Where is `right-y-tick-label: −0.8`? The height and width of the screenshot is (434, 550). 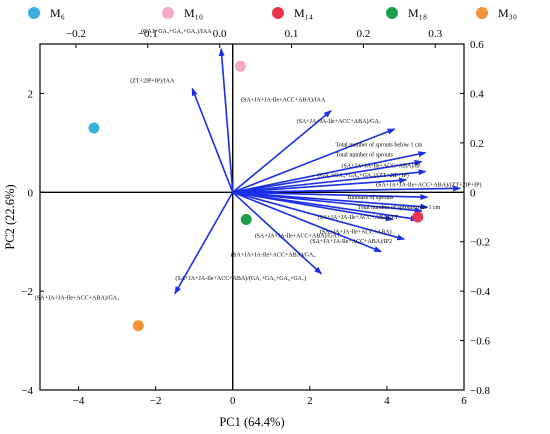 right-y-tick-label: −0.8 is located at coordinates (480, 391).